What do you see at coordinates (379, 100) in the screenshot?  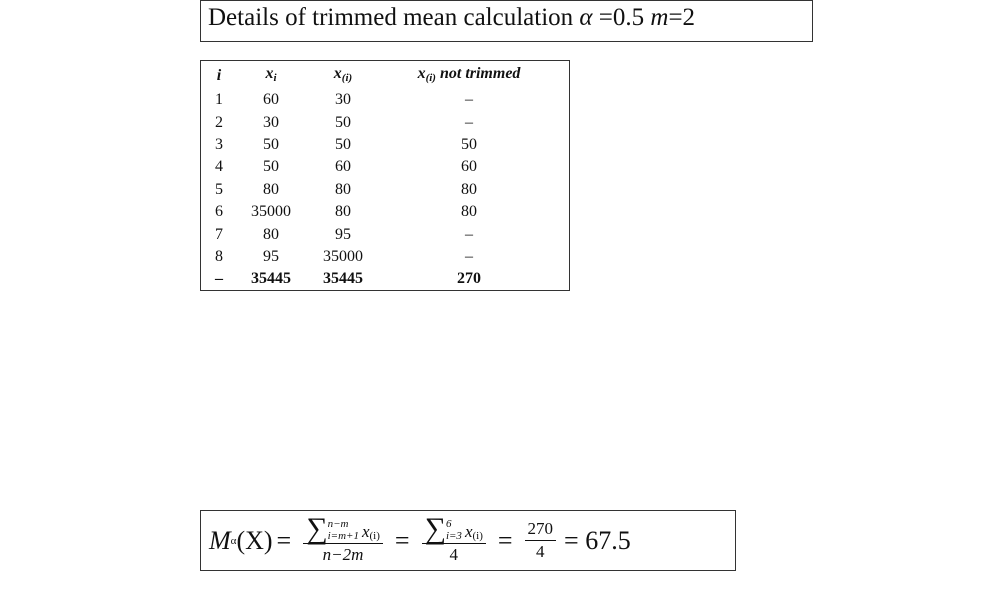 I see `table-row: 1 60 30 –` at bounding box center [379, 100].